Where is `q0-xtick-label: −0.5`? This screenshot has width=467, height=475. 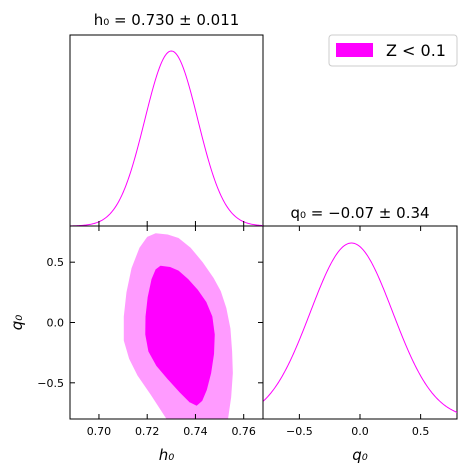 q0-xtick-label: −0.5 is located at coordinates (299, 431).